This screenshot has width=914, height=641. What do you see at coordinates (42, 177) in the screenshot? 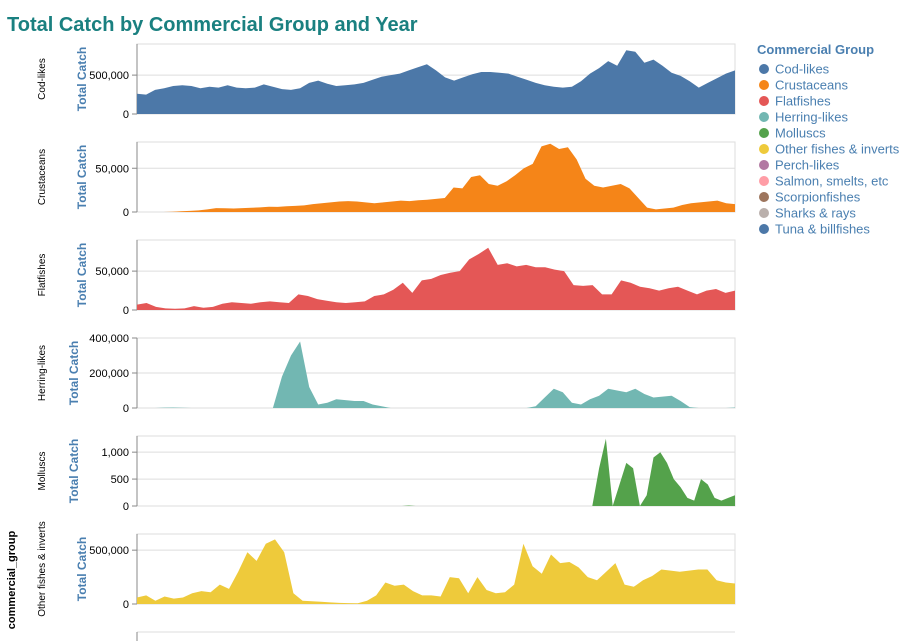
I see `facet-row-label: Crustaceans` at bounding box center [42, 177].